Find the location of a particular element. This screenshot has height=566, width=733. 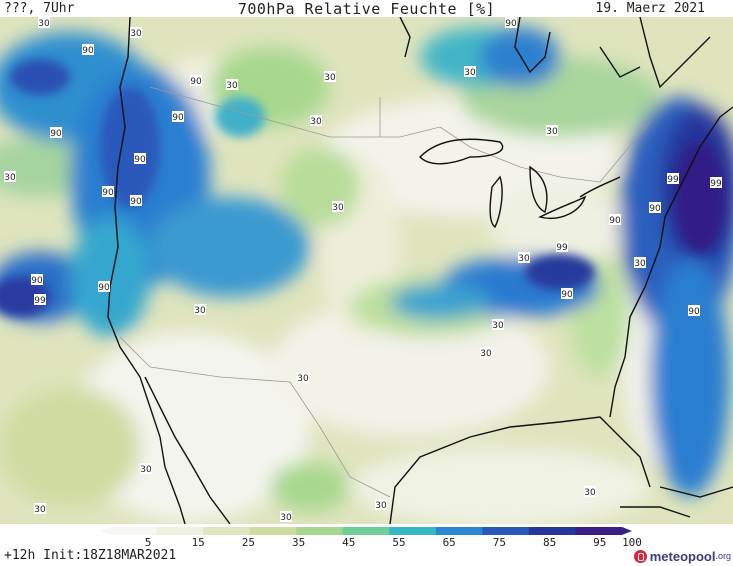

brand-tld: .org is located at coordinates (723, 556).